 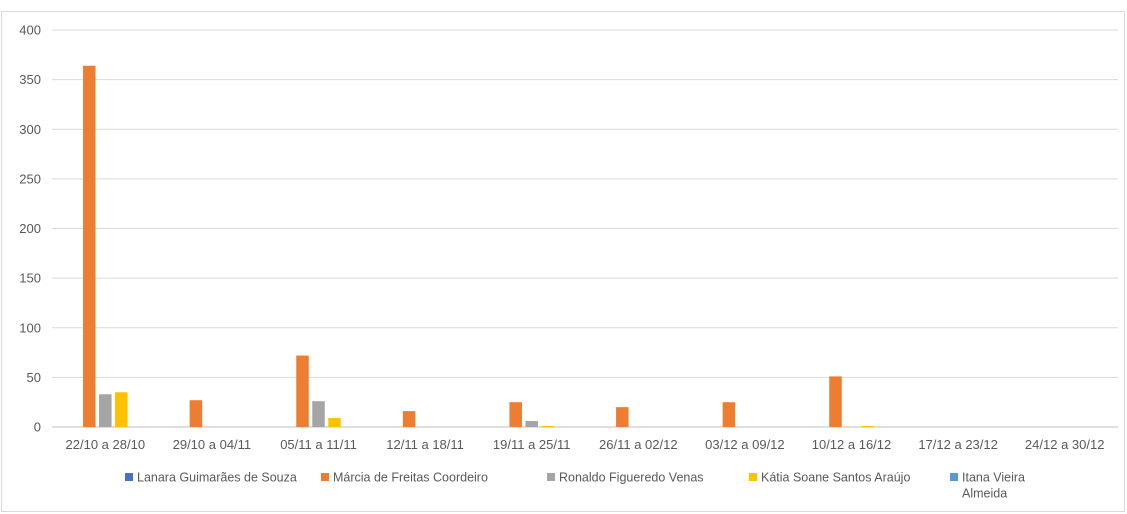 I want to click on x-tick-label: 19/11 a 25/11, so click(x=532, y=444).